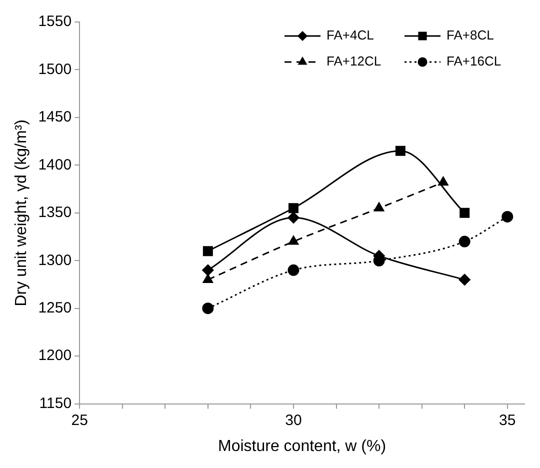  I want to click on legend-label: FA+8CL, so click(470, 35).